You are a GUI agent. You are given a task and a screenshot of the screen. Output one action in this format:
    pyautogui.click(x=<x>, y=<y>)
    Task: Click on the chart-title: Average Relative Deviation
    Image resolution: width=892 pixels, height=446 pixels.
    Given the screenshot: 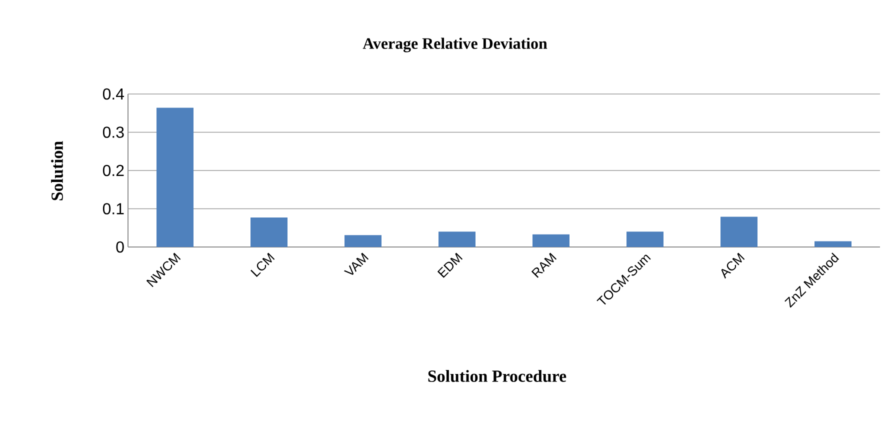 What is the action you would take?
    pyautogui.click(x=455, y=45)
    